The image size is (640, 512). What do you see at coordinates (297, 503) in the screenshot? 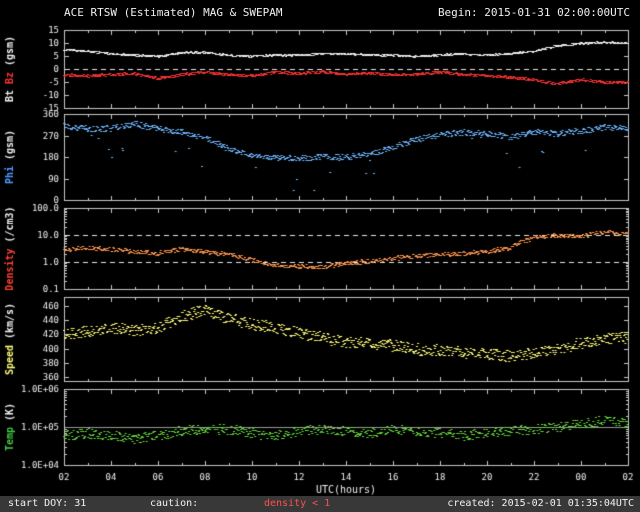
I see `caution-value: density < 1` at bounding box center [297, 503].